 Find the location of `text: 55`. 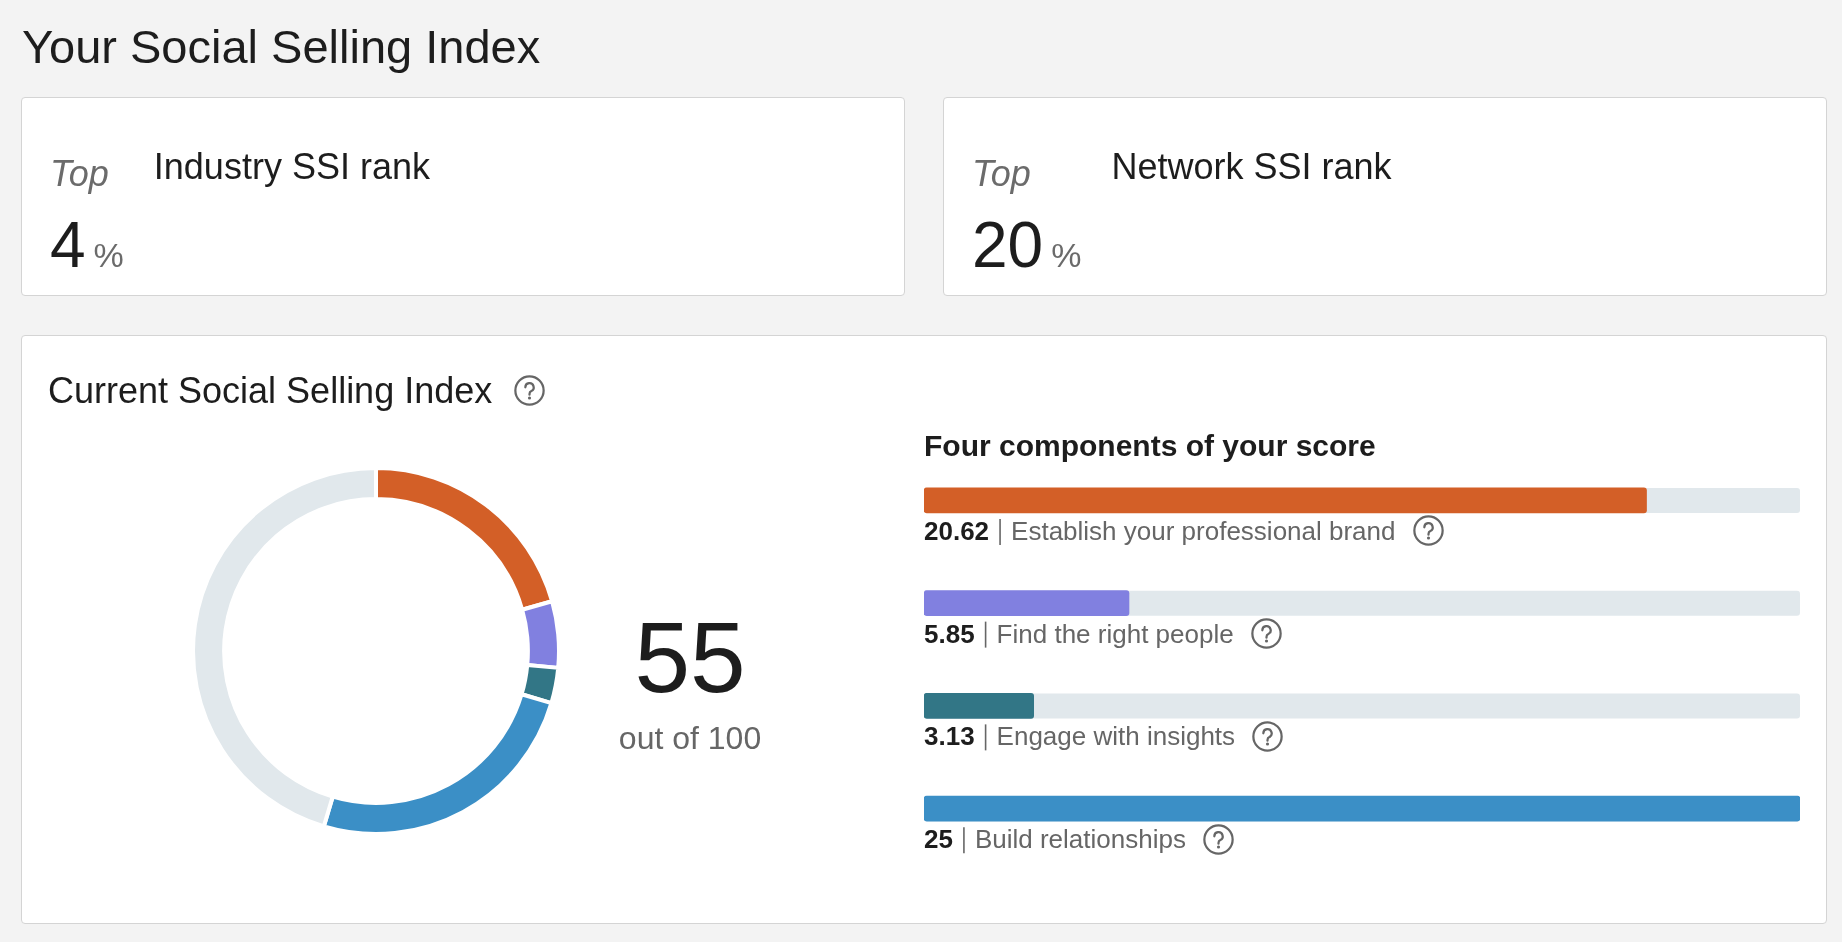

text: 55 is located at coordinates (690, 657).